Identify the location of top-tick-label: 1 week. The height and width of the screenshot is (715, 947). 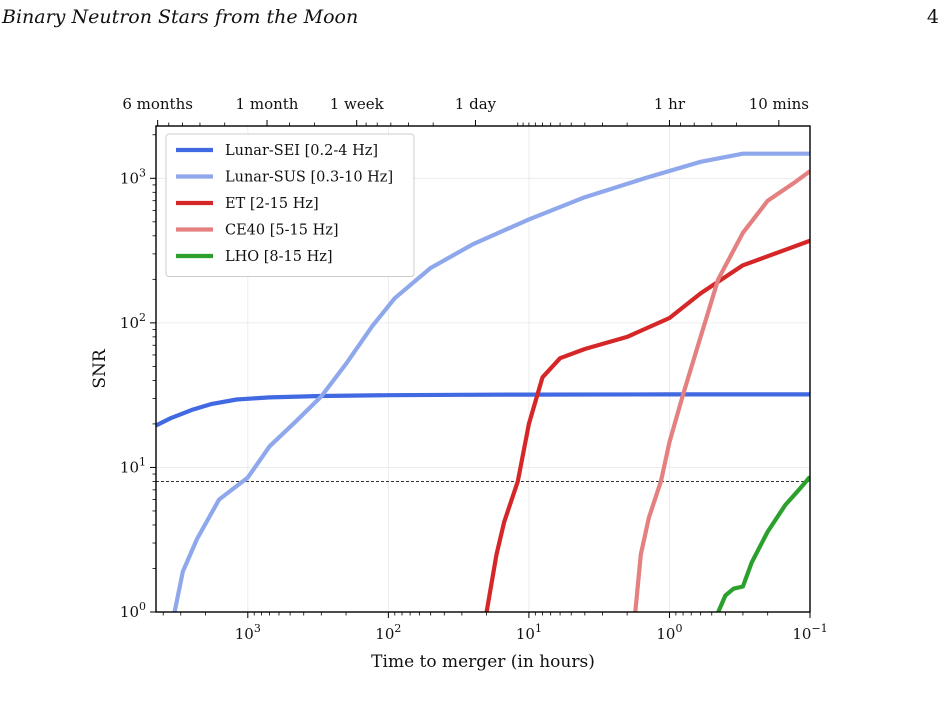
(357, 104).